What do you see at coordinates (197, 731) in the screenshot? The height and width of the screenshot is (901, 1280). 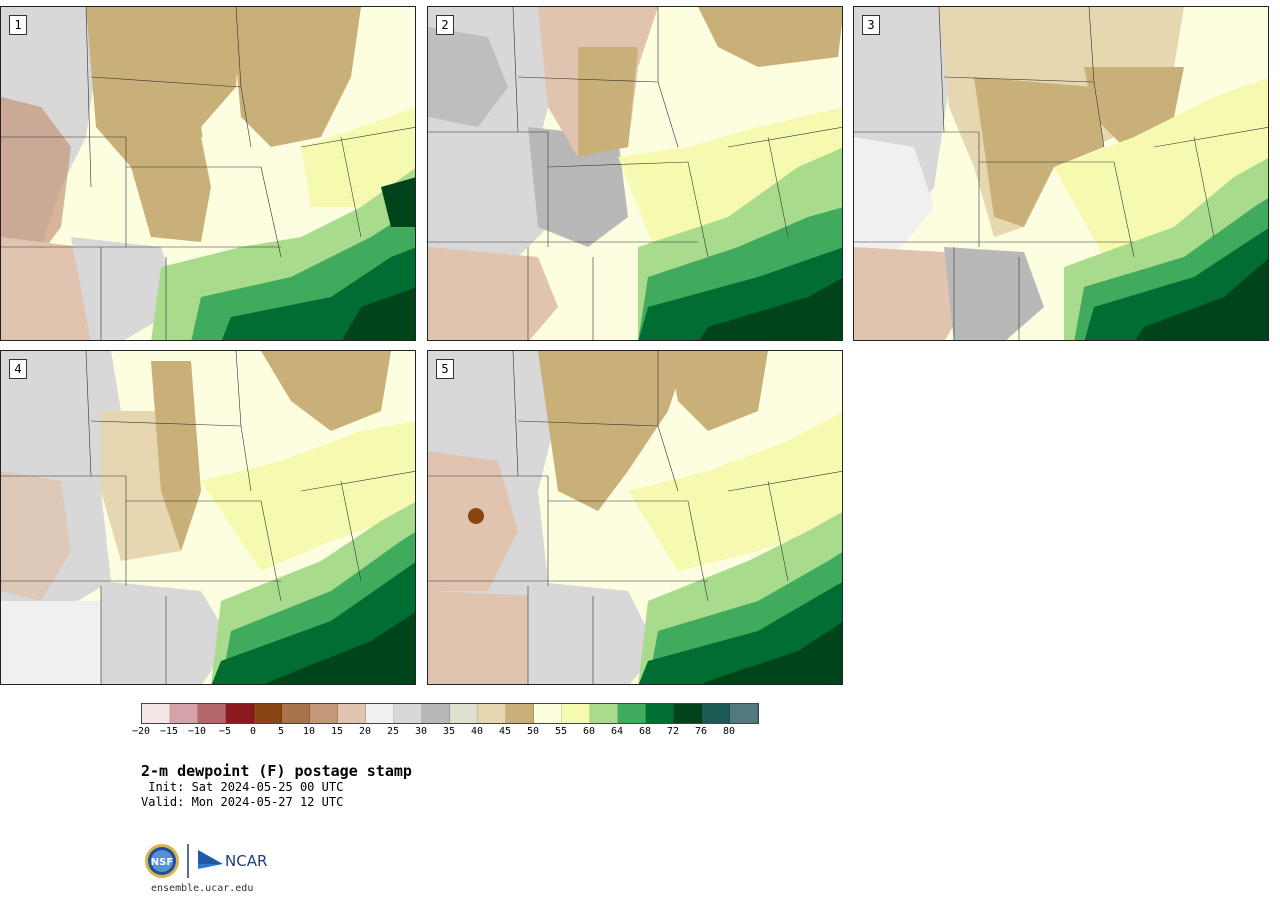 I see `colorbar-tick-label: −10` at bounding box center [197, 731].